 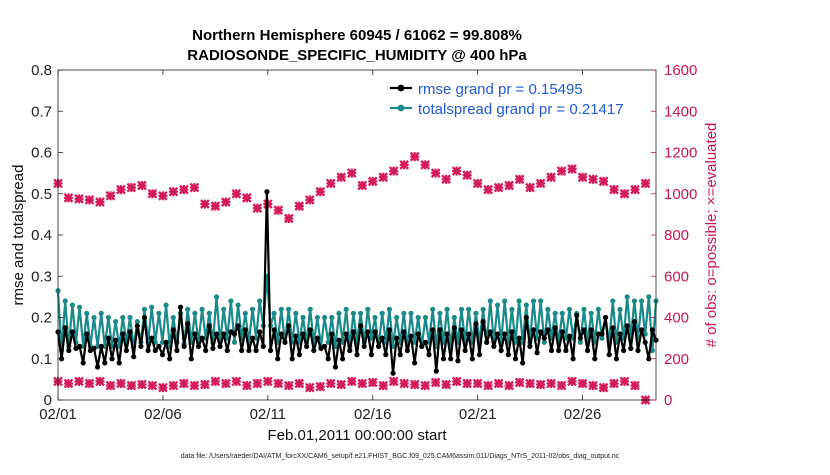 I want to click on left-tick-label: 0.1, so click(x=41, y=359).